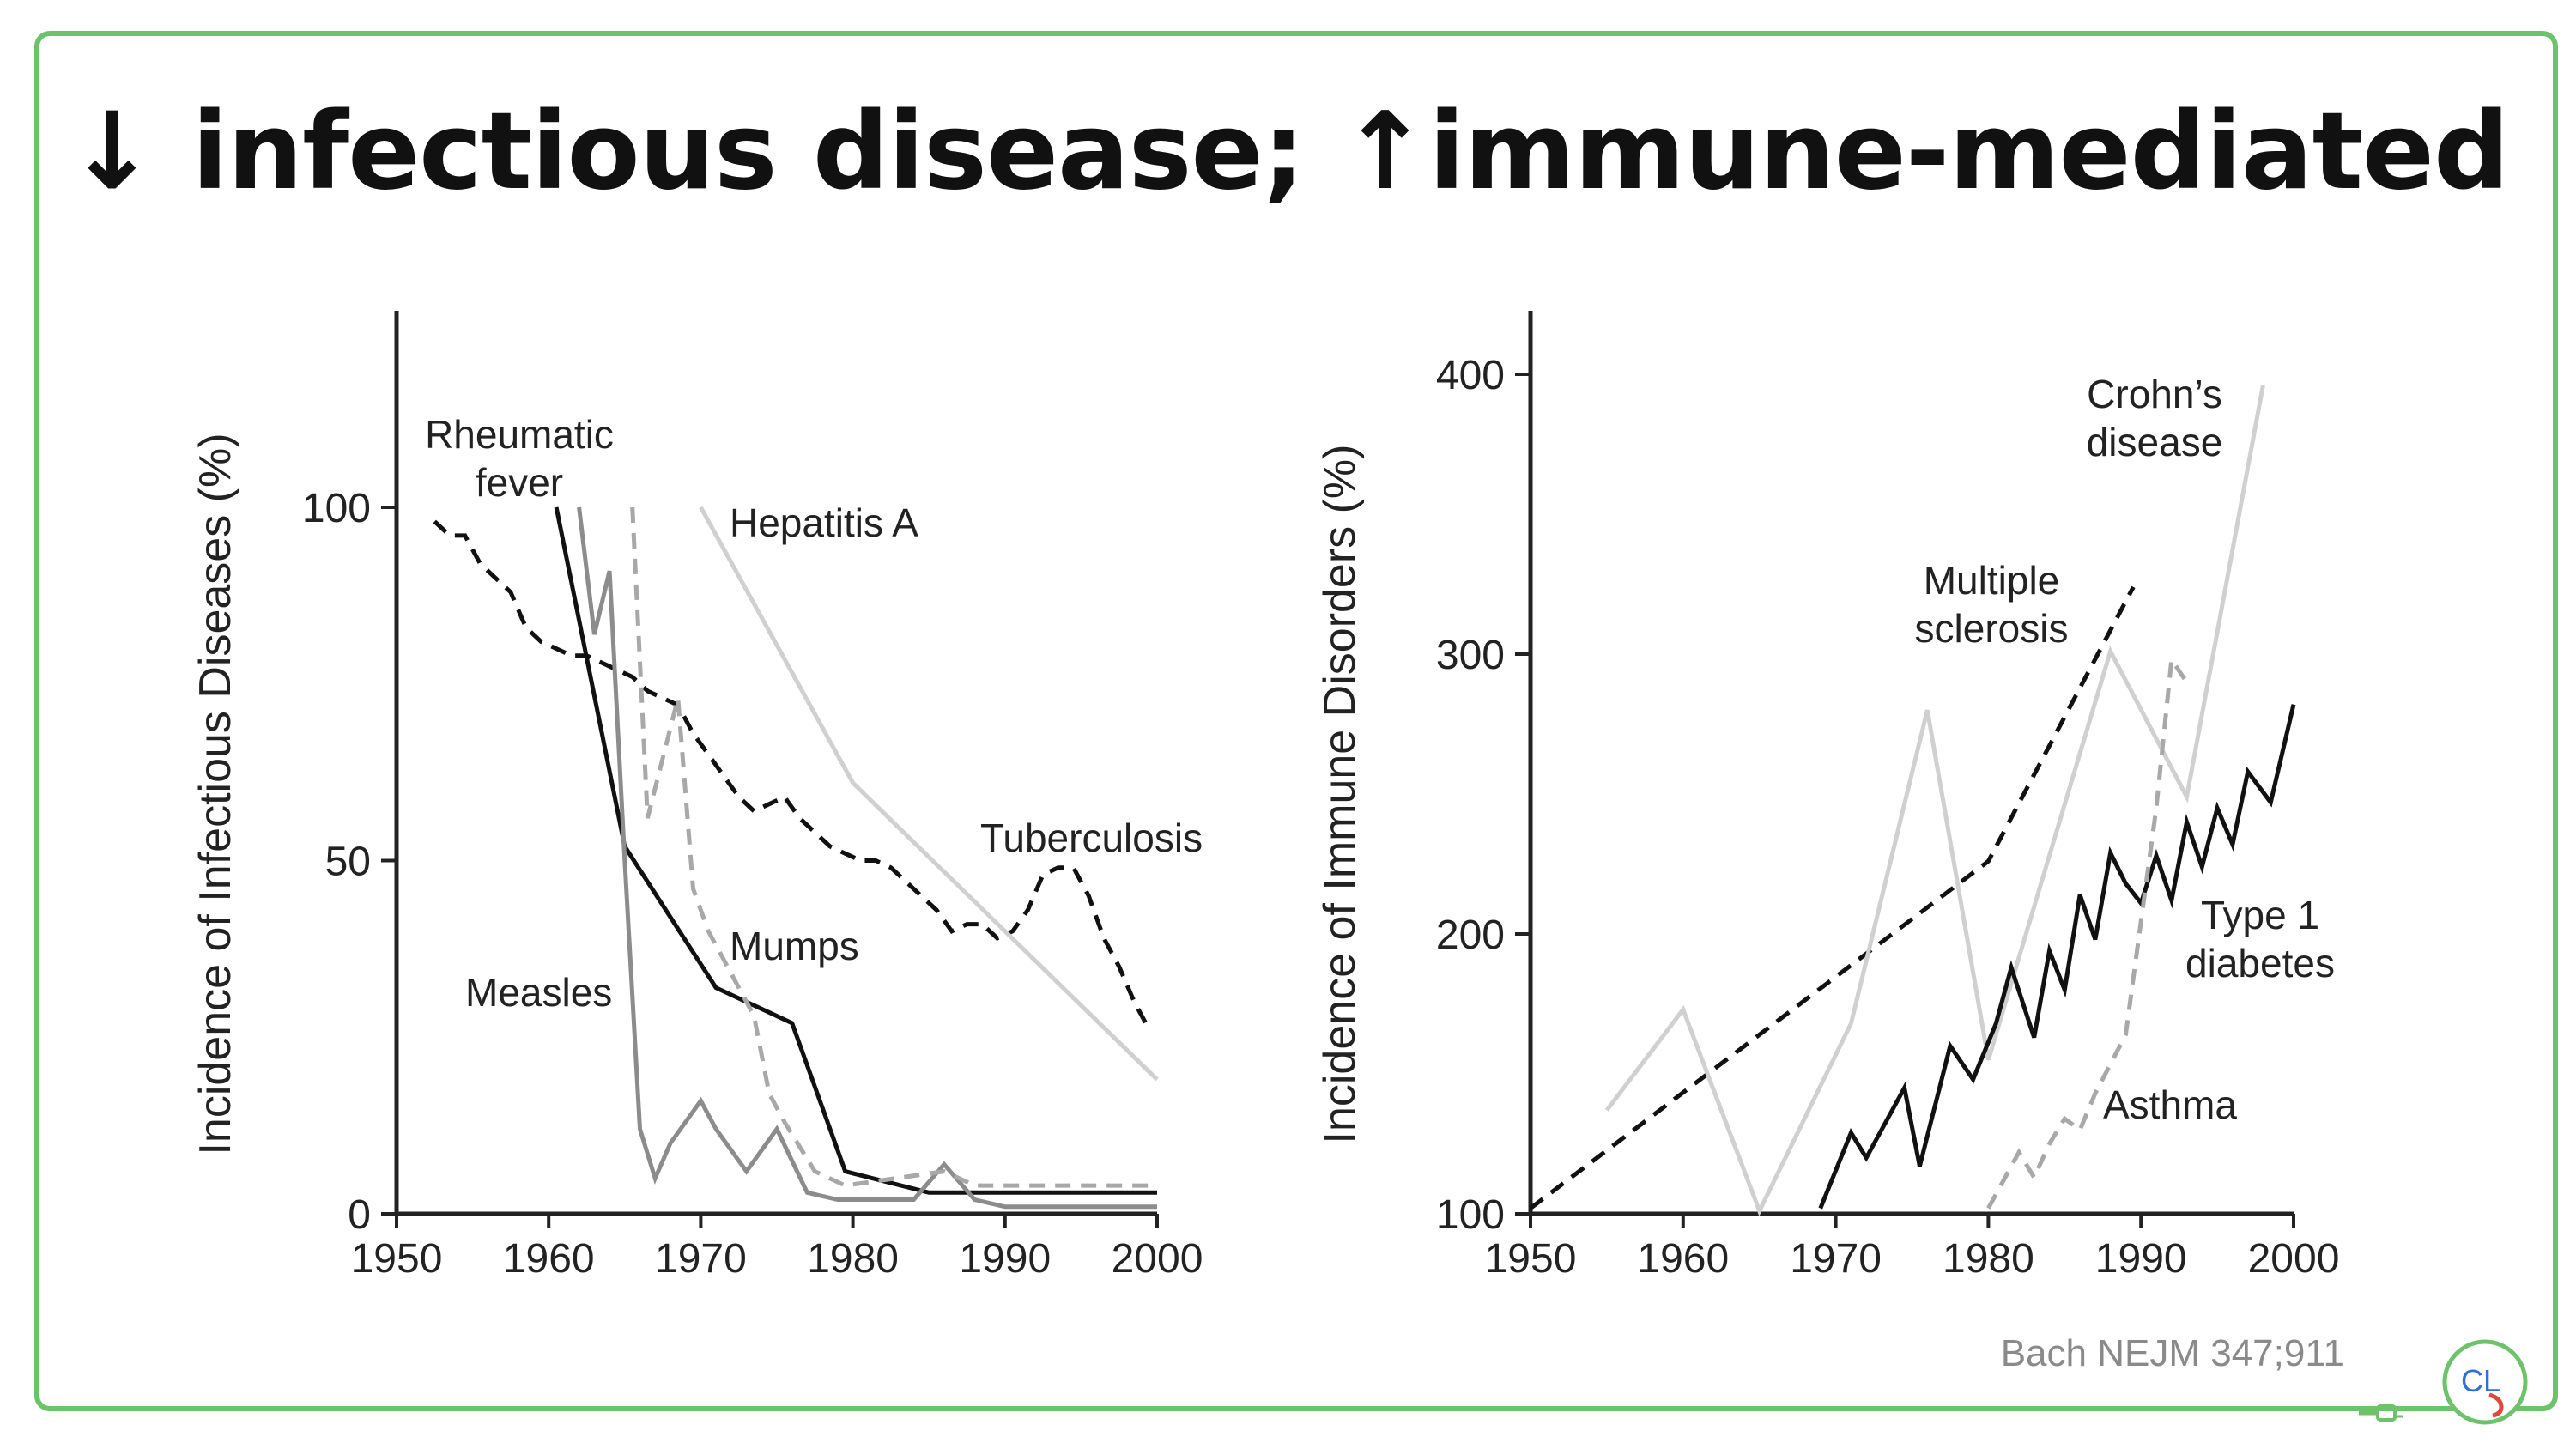 Image resolution: width=2576 pixels, height=1449 pixels. I want to click on right-y-tick-label-400: 400, so click(1470, 375).